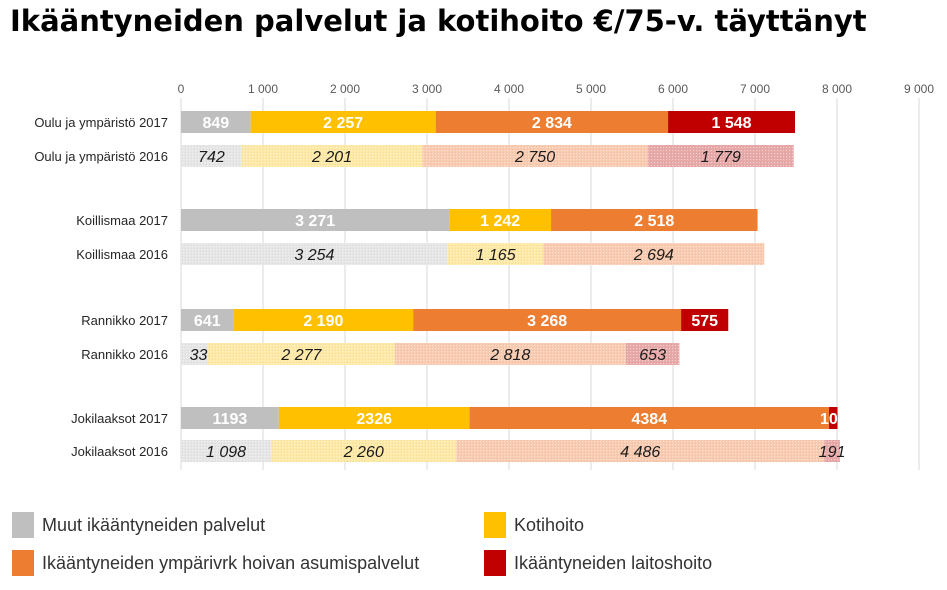  Describe the element at coordinates (119, 451) in the screenshot. I see `category-label: Jokilaaksot 2016` at that location.